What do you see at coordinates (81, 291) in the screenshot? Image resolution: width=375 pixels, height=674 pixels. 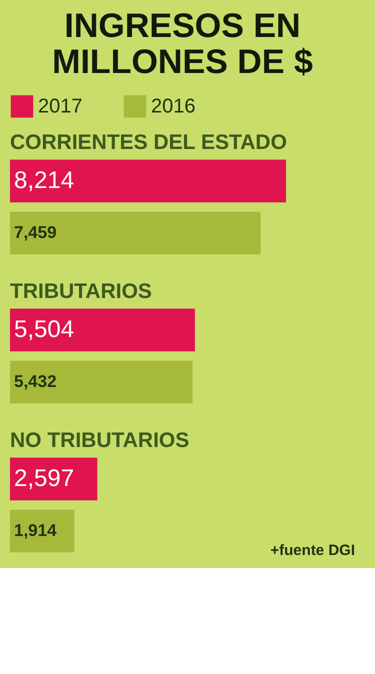 I see `y-tick-label: TRIBUTARIOS` at bounding box center [81, 291].